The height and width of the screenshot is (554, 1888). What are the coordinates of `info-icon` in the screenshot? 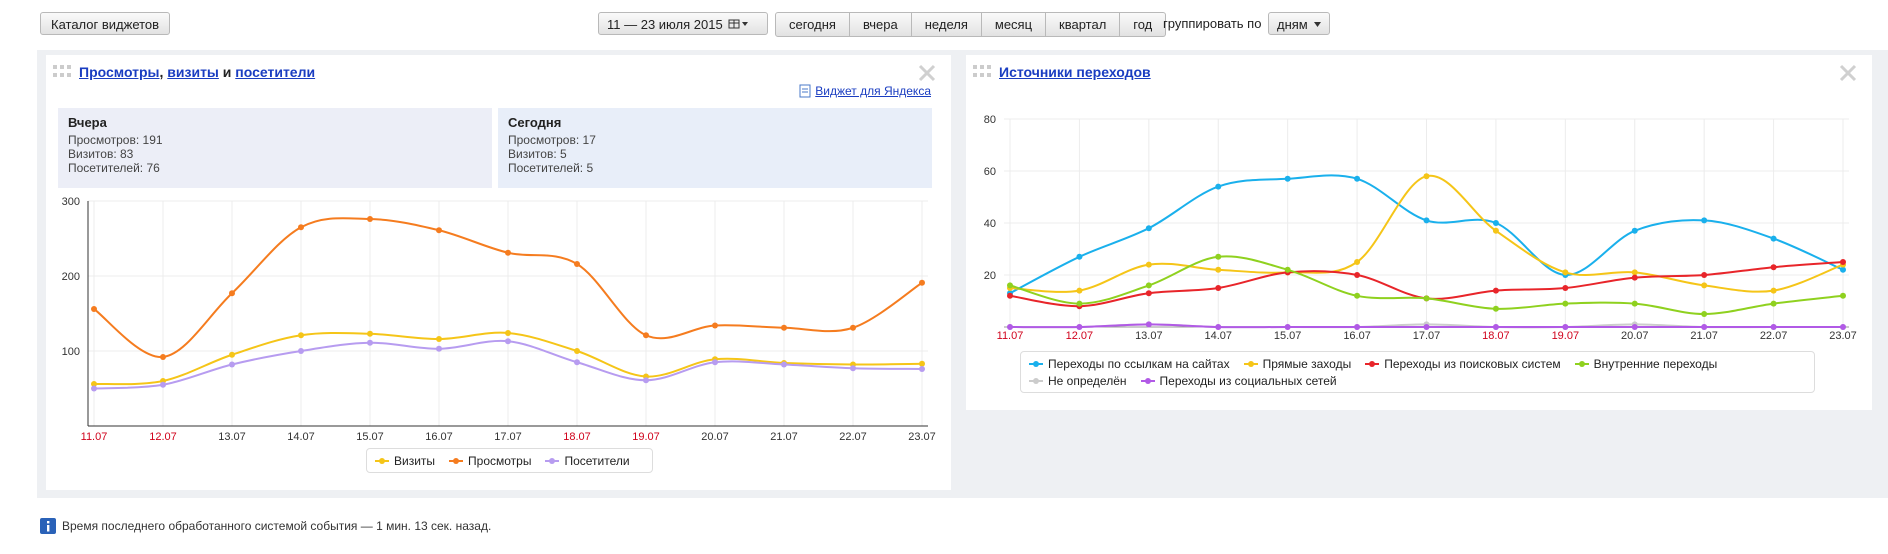 It's located at (48, 526).